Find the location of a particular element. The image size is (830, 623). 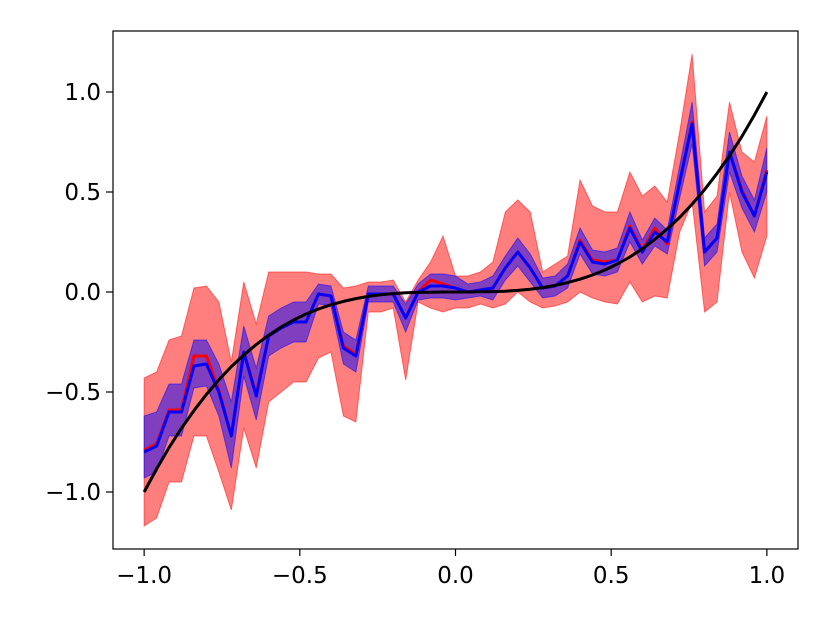

x-tick-label: 0.5 is located at coordinates (611, 576).